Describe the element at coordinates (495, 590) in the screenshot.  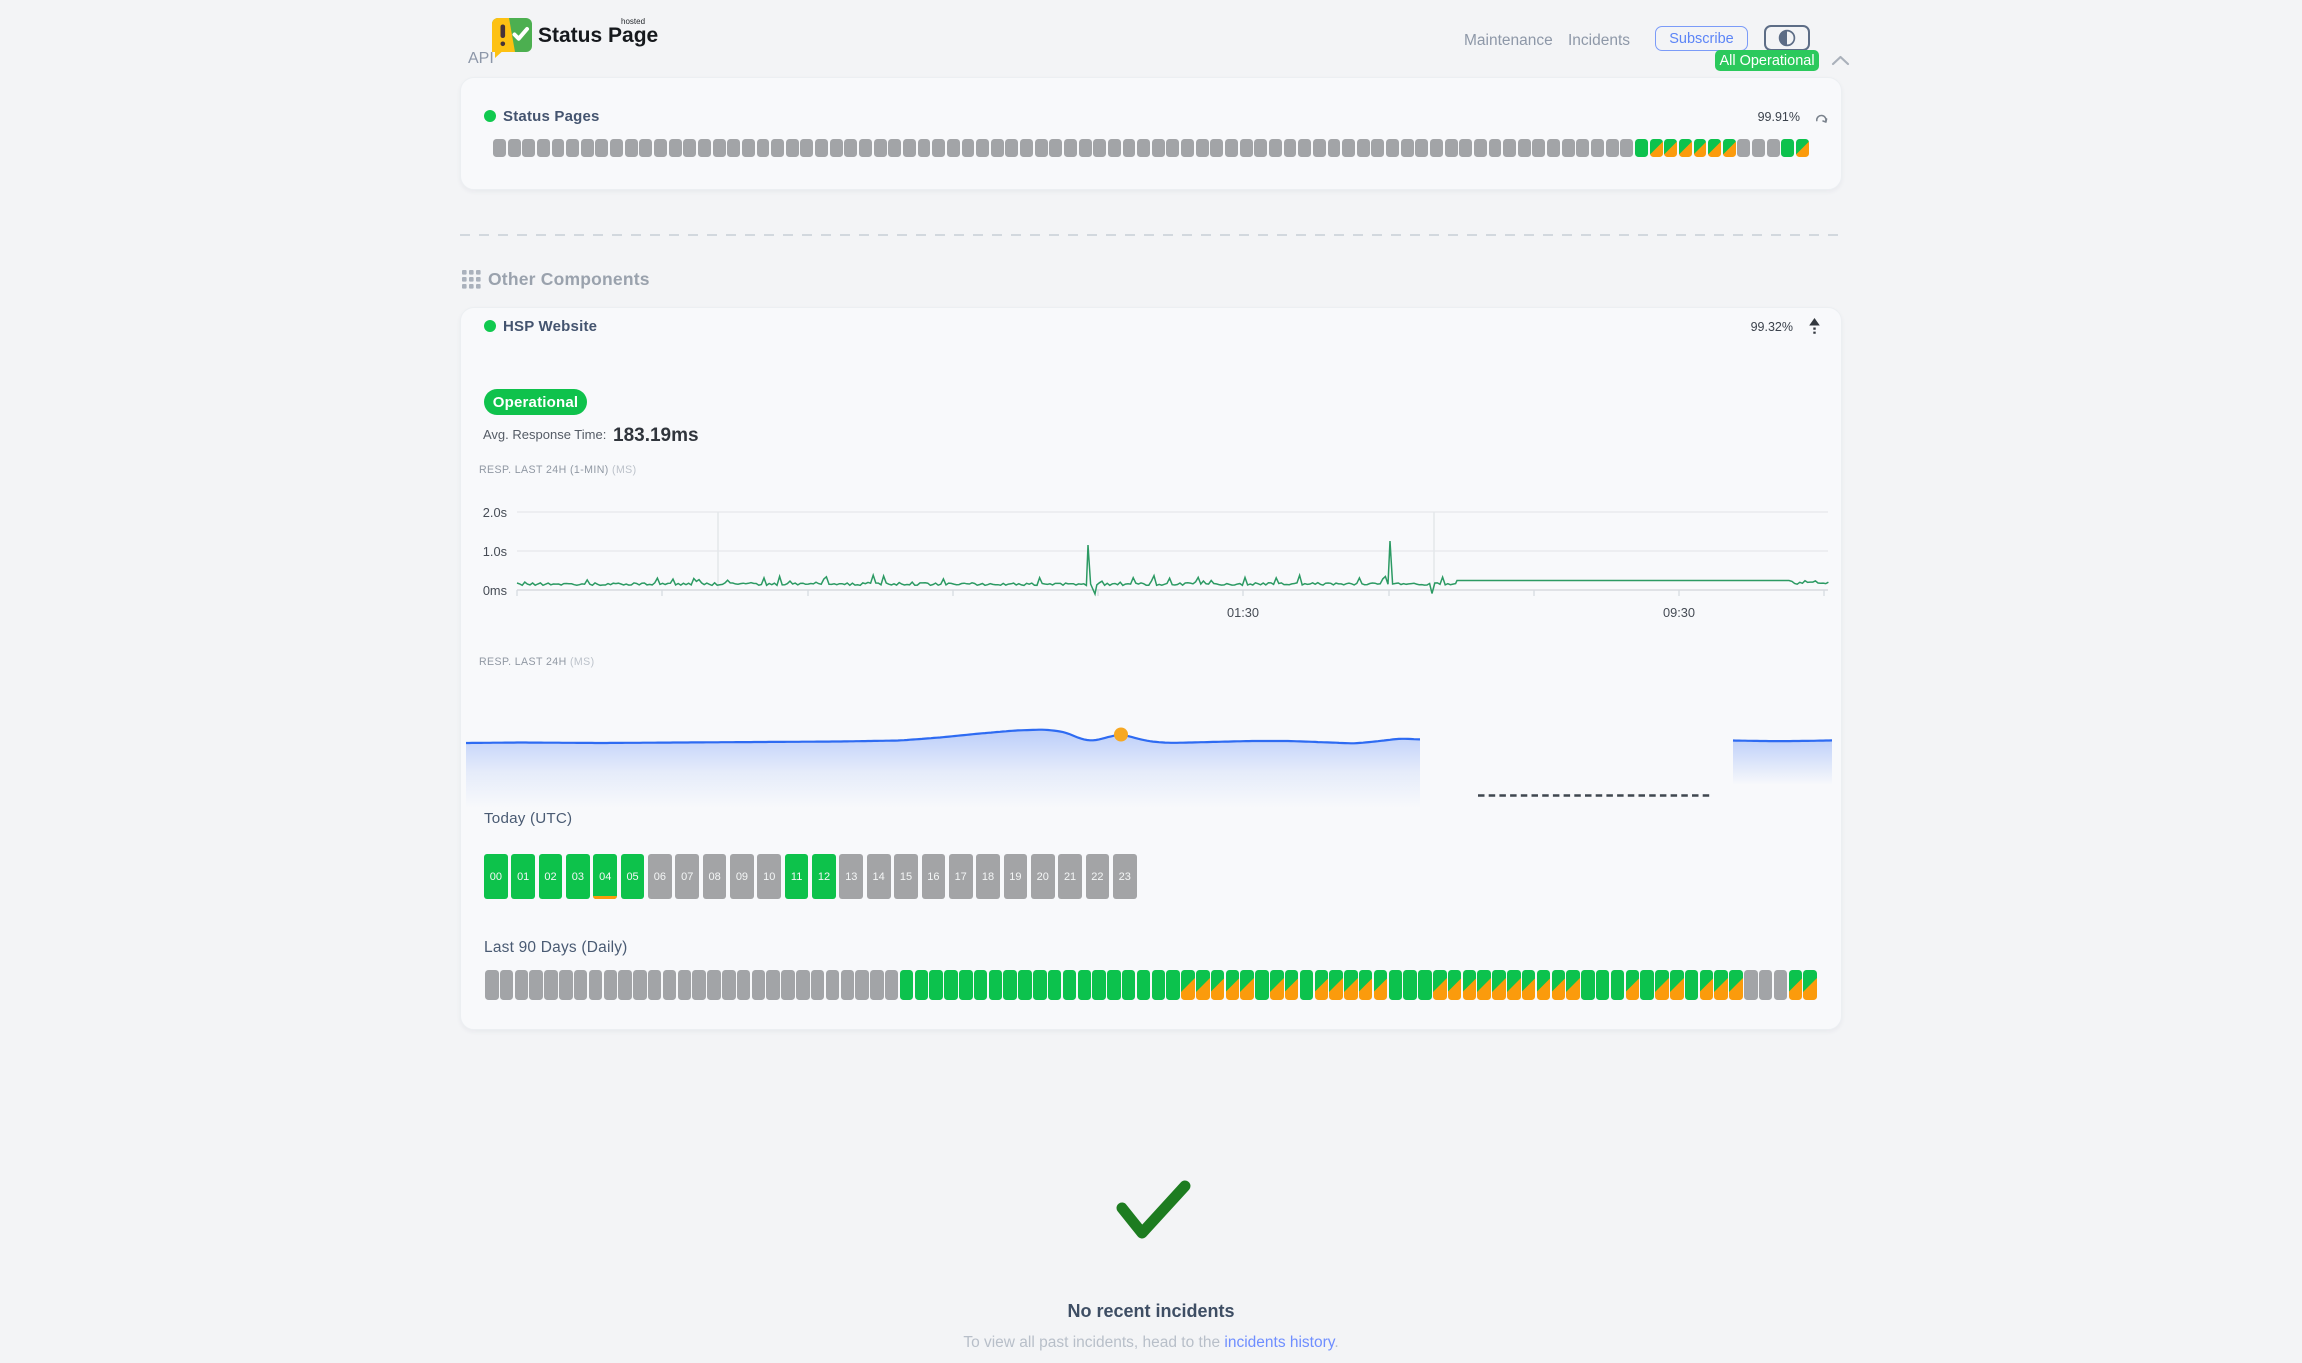
I see `svg-text: 0ms` at that location.